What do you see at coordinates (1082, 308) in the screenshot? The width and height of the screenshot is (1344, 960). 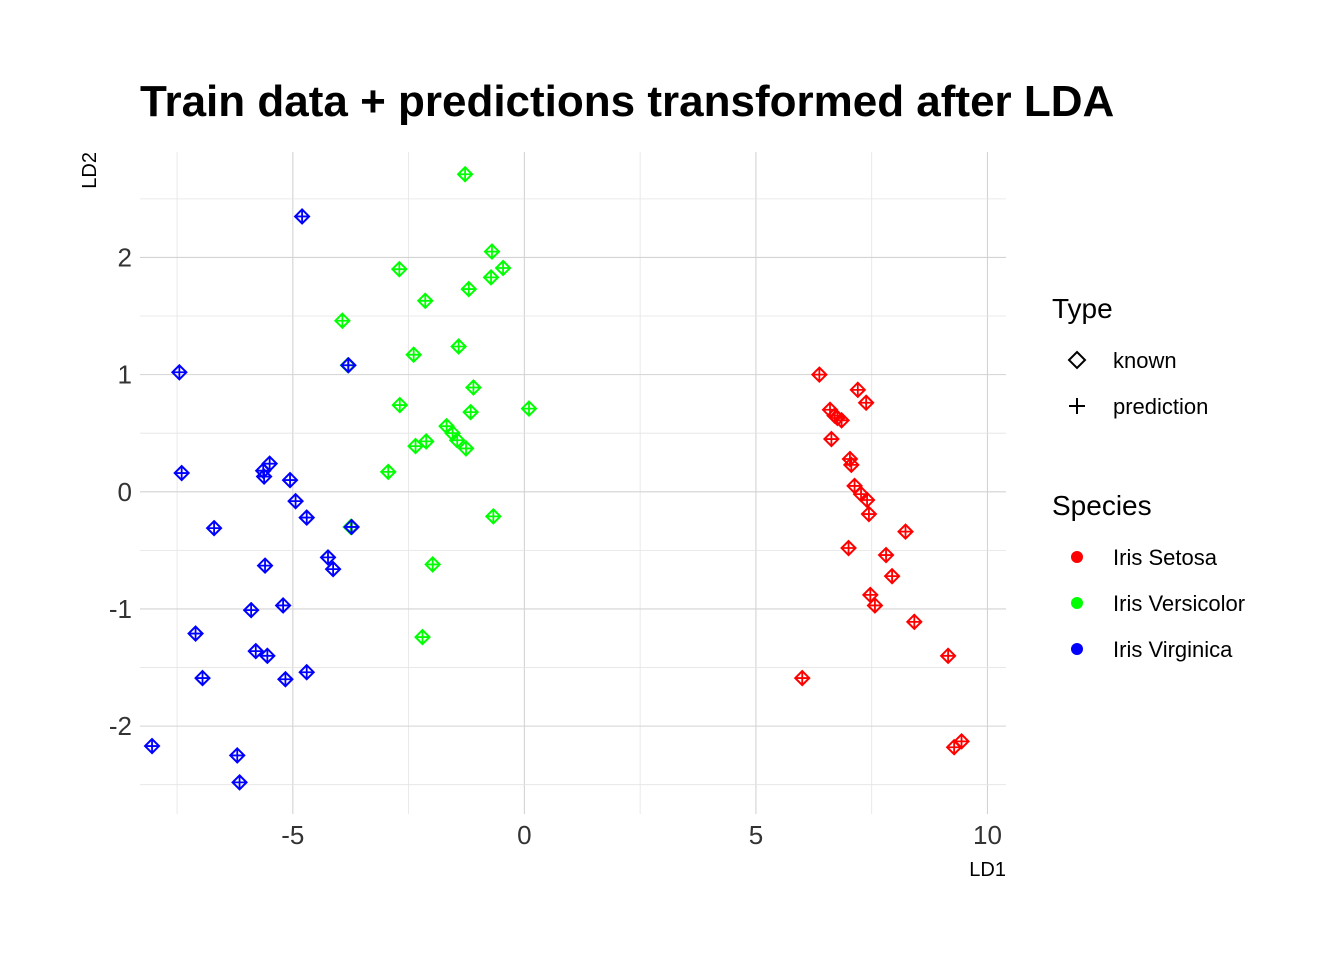 I see `legend-type-title: Type` at bounding box center [1082, 308].